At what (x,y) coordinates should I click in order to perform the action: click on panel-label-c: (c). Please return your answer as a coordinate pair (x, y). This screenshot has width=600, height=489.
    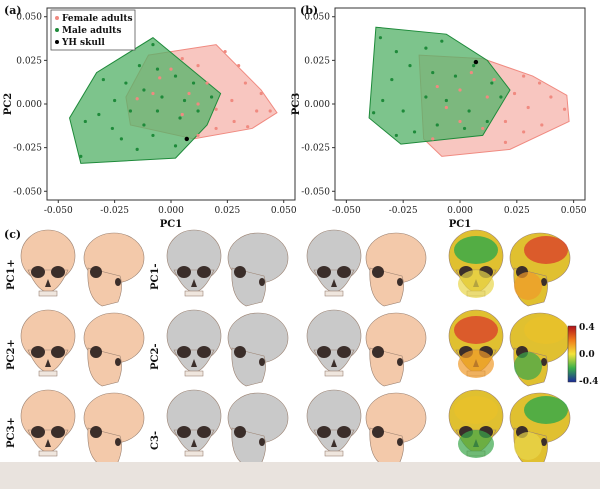
    Looking at the image, I should click on (13, 234).